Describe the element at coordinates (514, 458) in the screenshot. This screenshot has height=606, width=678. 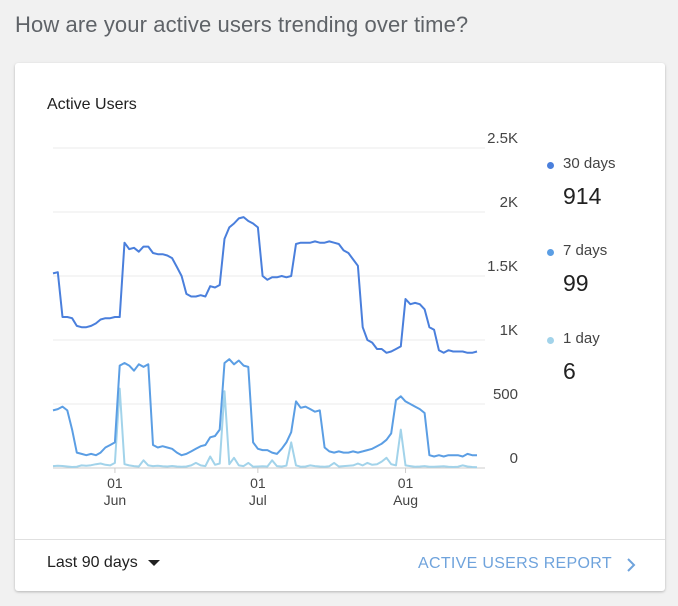
I see `y-tick-label: 0` at that location.